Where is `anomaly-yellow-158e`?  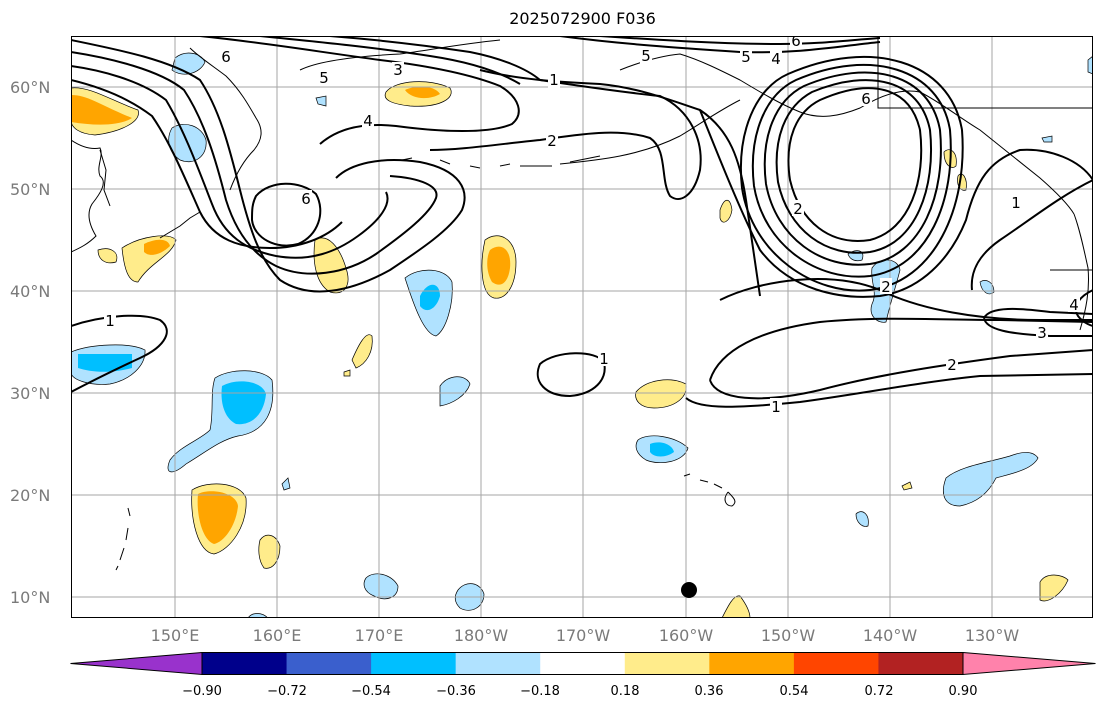 anomaly-yellow-158e is located at coordinates (269, 551).